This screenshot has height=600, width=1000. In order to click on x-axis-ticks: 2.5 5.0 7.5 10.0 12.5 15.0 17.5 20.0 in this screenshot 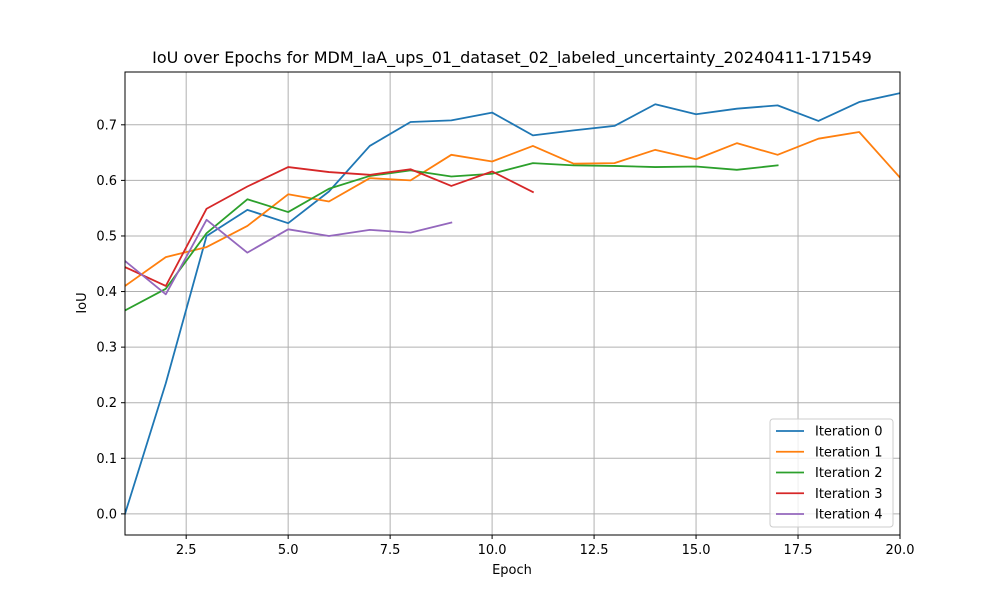, I will do `click(545, 546)`.